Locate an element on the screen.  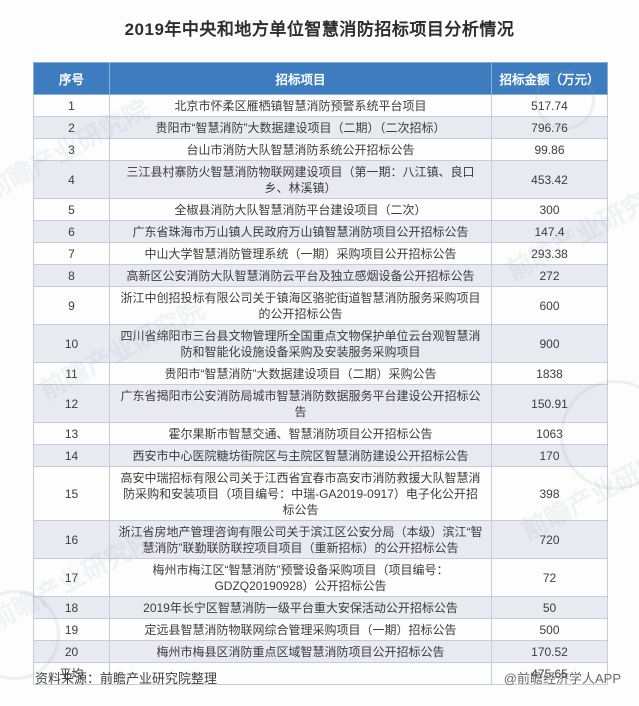
project-cell: 广东省揭阳市公安消防局城市智慧消防数据服务平台建设公开招标公告 is located at coordinates (300, 403).